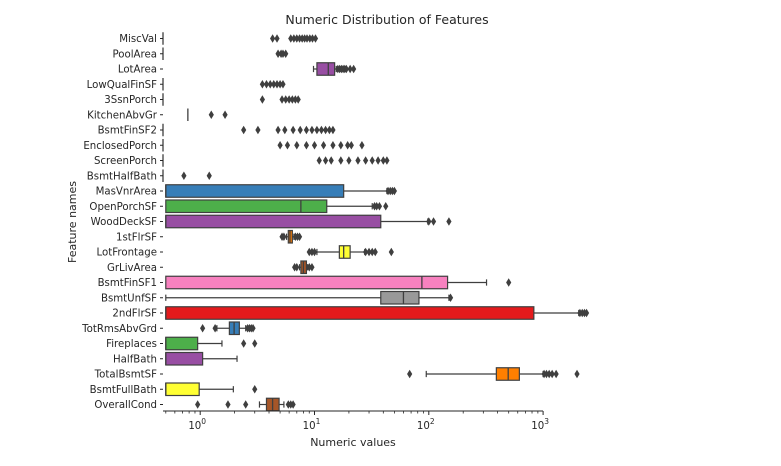 The height and width of the screenshot is (466, 781). I want to click on box-openporchsf, so click(277, 206).